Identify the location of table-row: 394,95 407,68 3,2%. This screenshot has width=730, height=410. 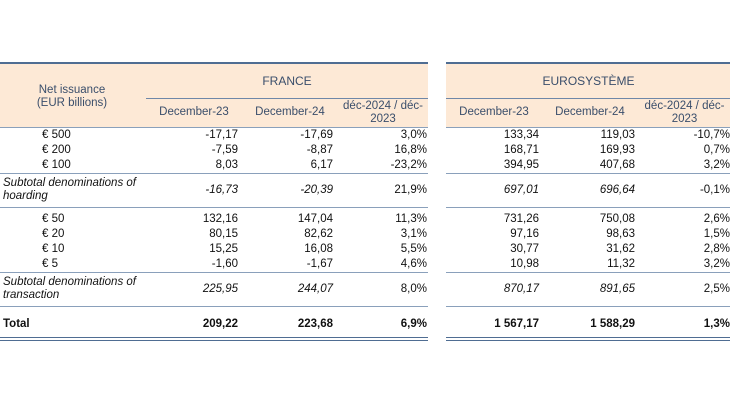
(588, 165).